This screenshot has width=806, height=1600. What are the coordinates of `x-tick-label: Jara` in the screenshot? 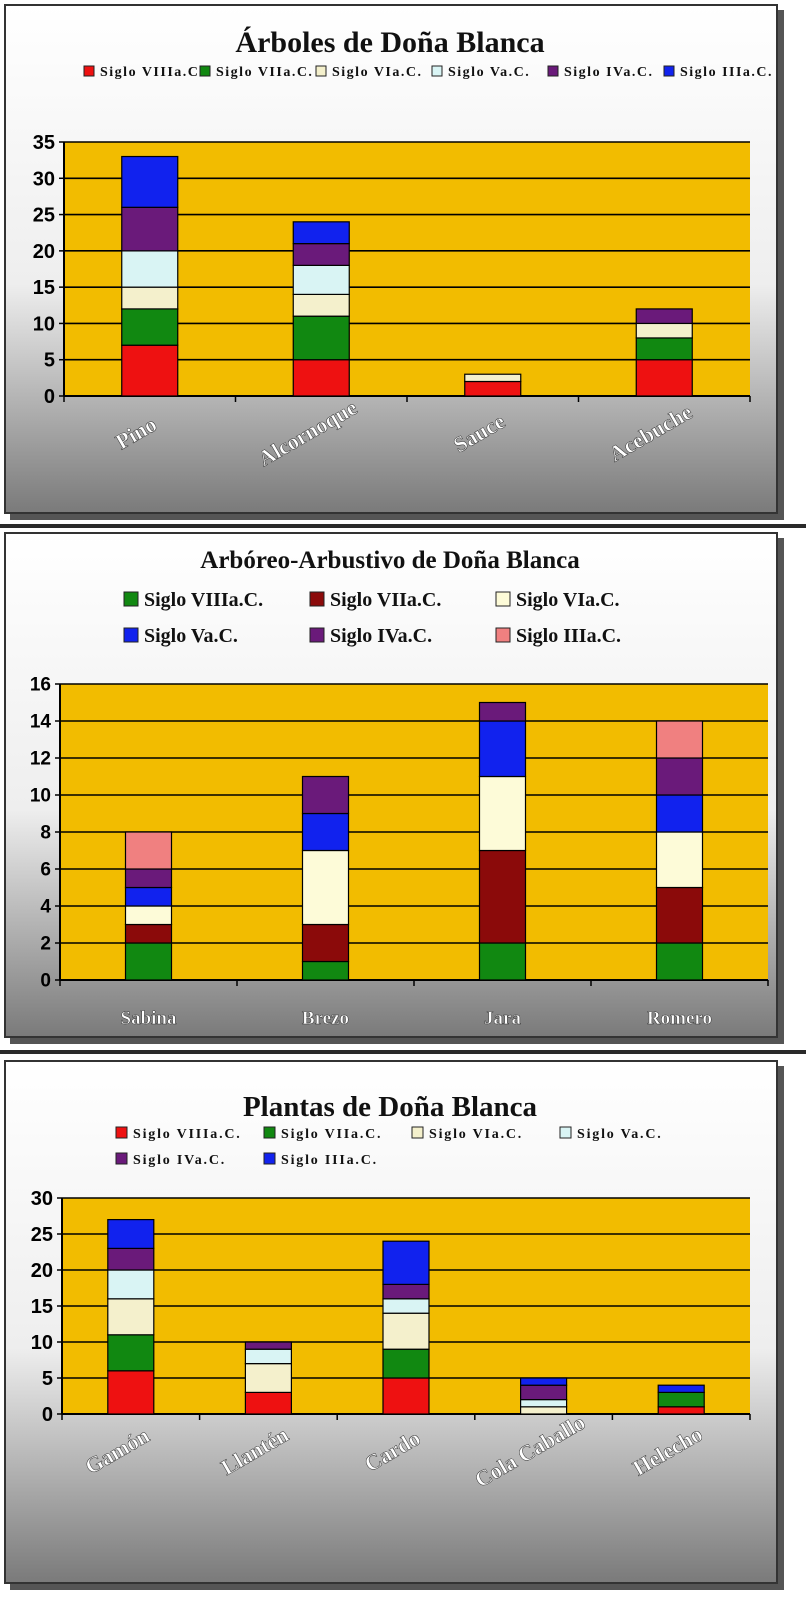 It's located at (502, 1018).